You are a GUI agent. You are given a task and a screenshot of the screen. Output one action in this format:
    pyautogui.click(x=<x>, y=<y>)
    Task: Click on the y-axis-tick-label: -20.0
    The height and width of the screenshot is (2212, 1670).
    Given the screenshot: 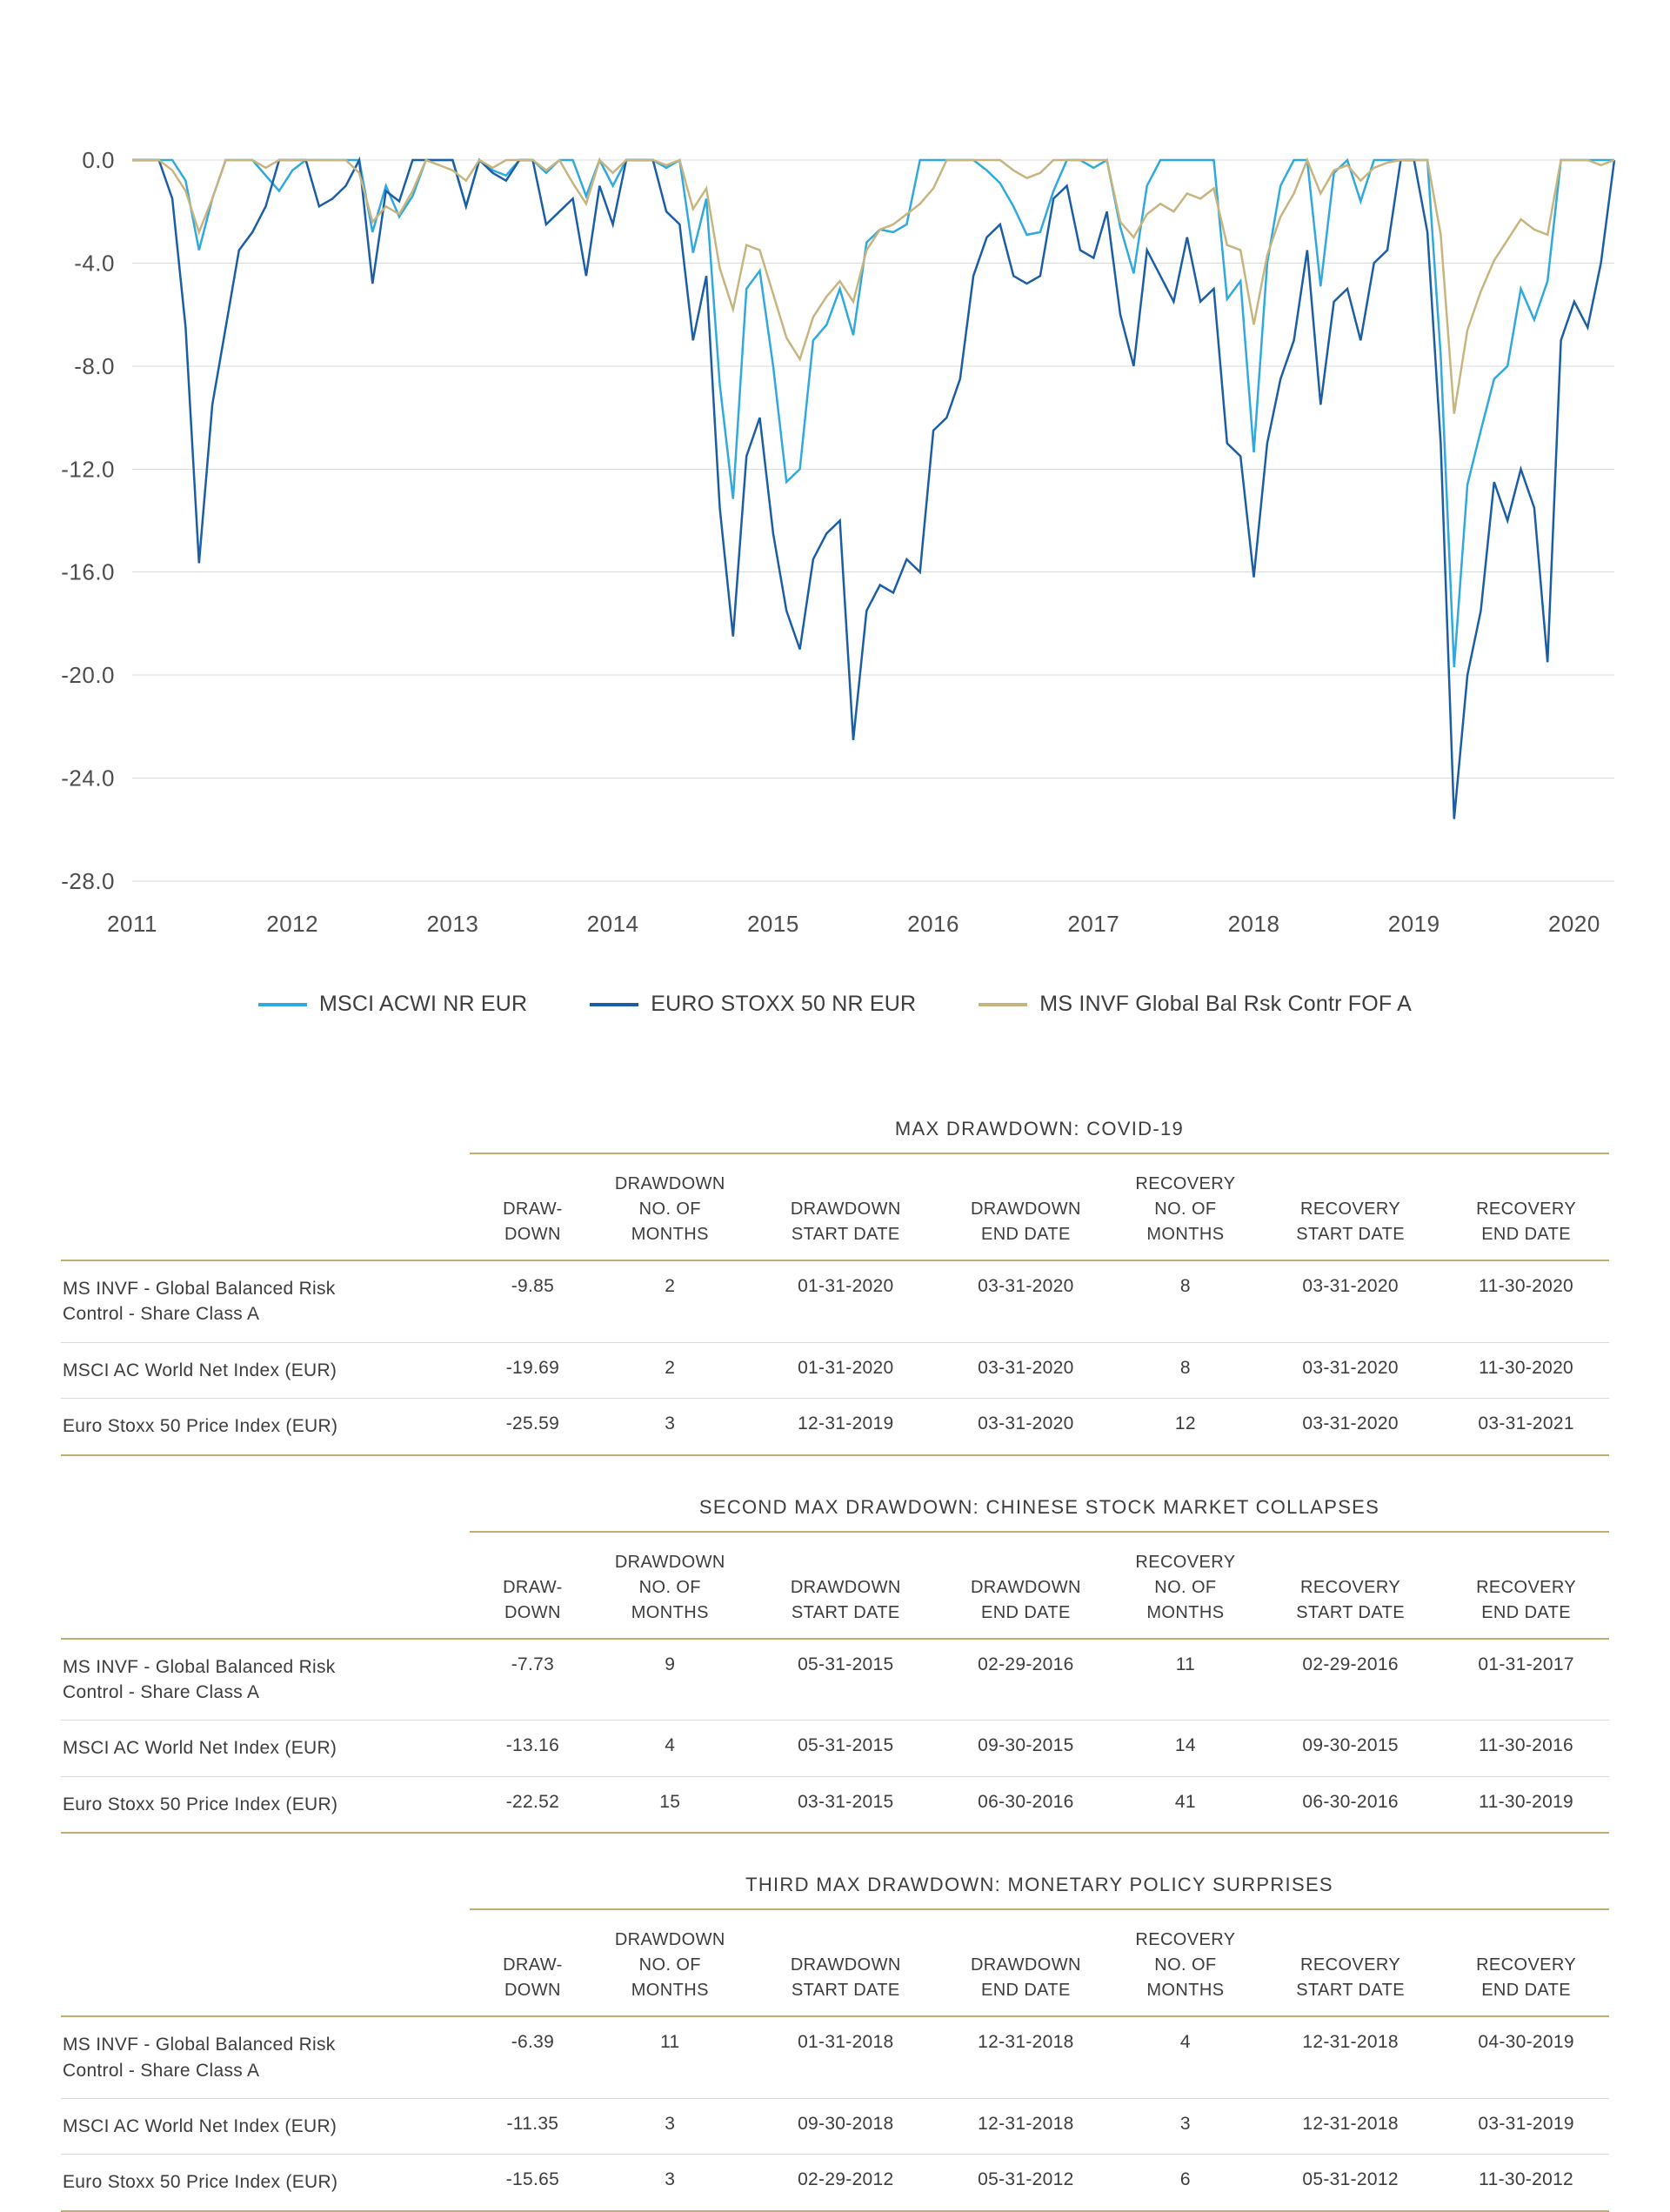 What is the action you would take?
    pyautogui.click(x=88, y=675)
    